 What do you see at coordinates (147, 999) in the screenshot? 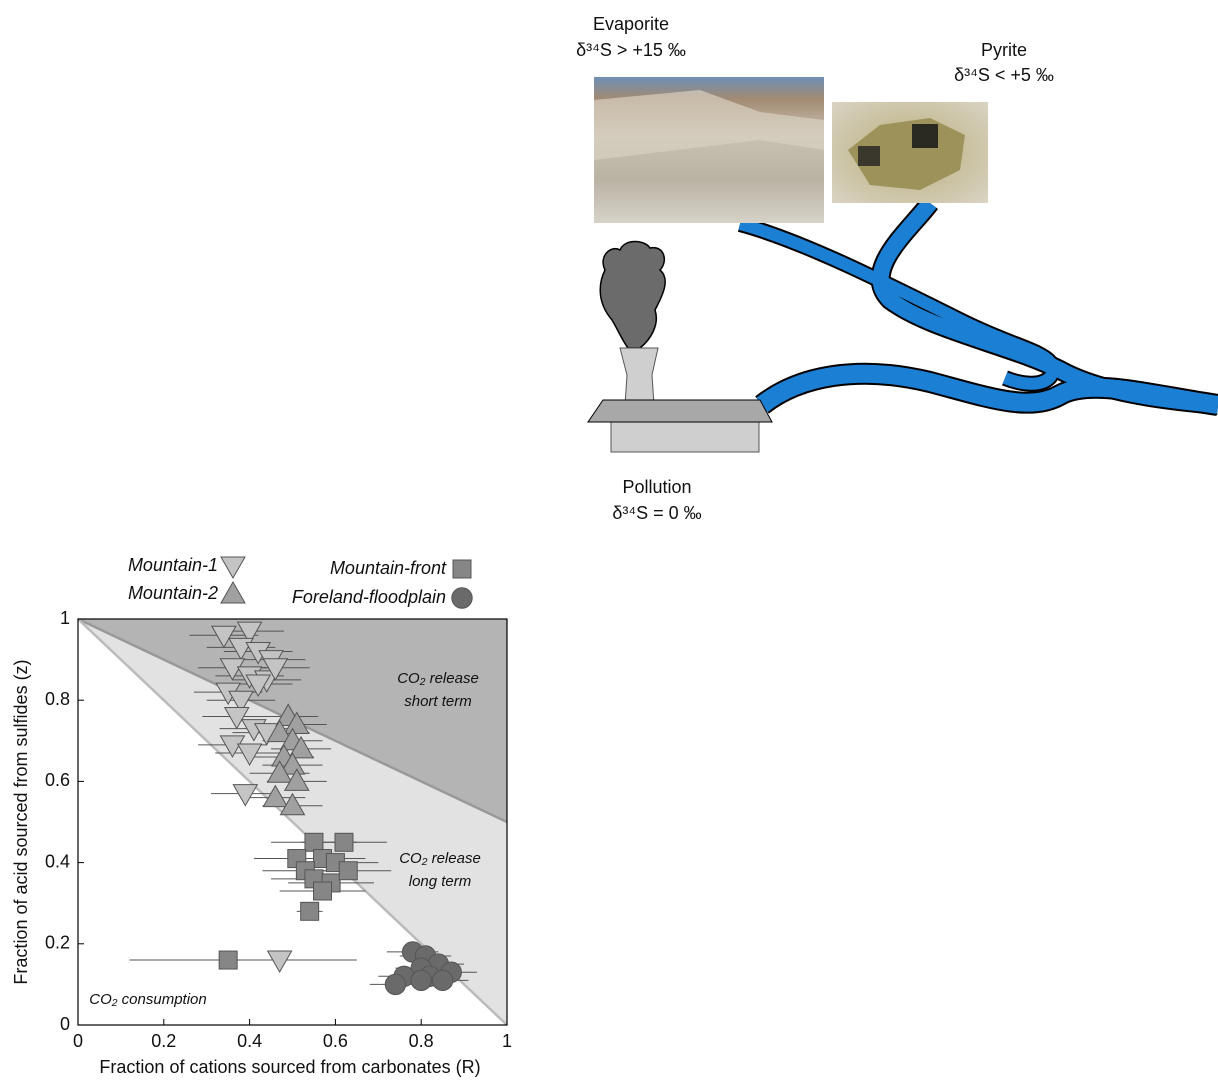
I see `annotation: CO₂ consumption` at bounding box center [147, 999].